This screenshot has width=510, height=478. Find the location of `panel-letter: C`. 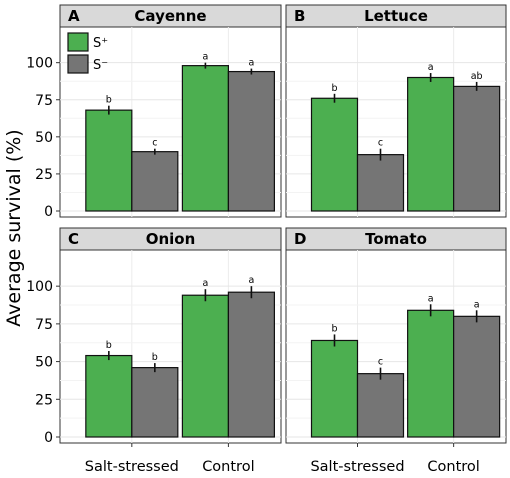

panel-letter: C is located at coordinates (73, 239).